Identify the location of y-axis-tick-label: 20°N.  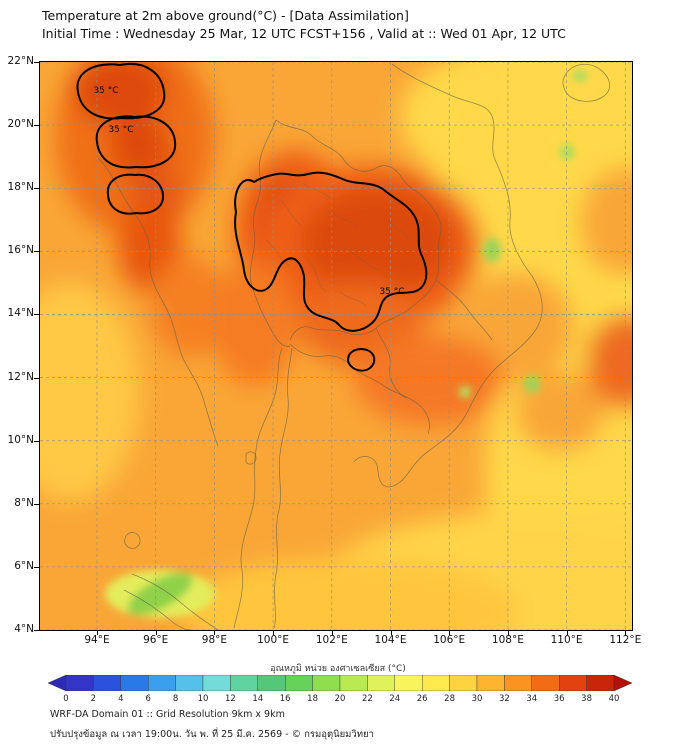
(20, 124).